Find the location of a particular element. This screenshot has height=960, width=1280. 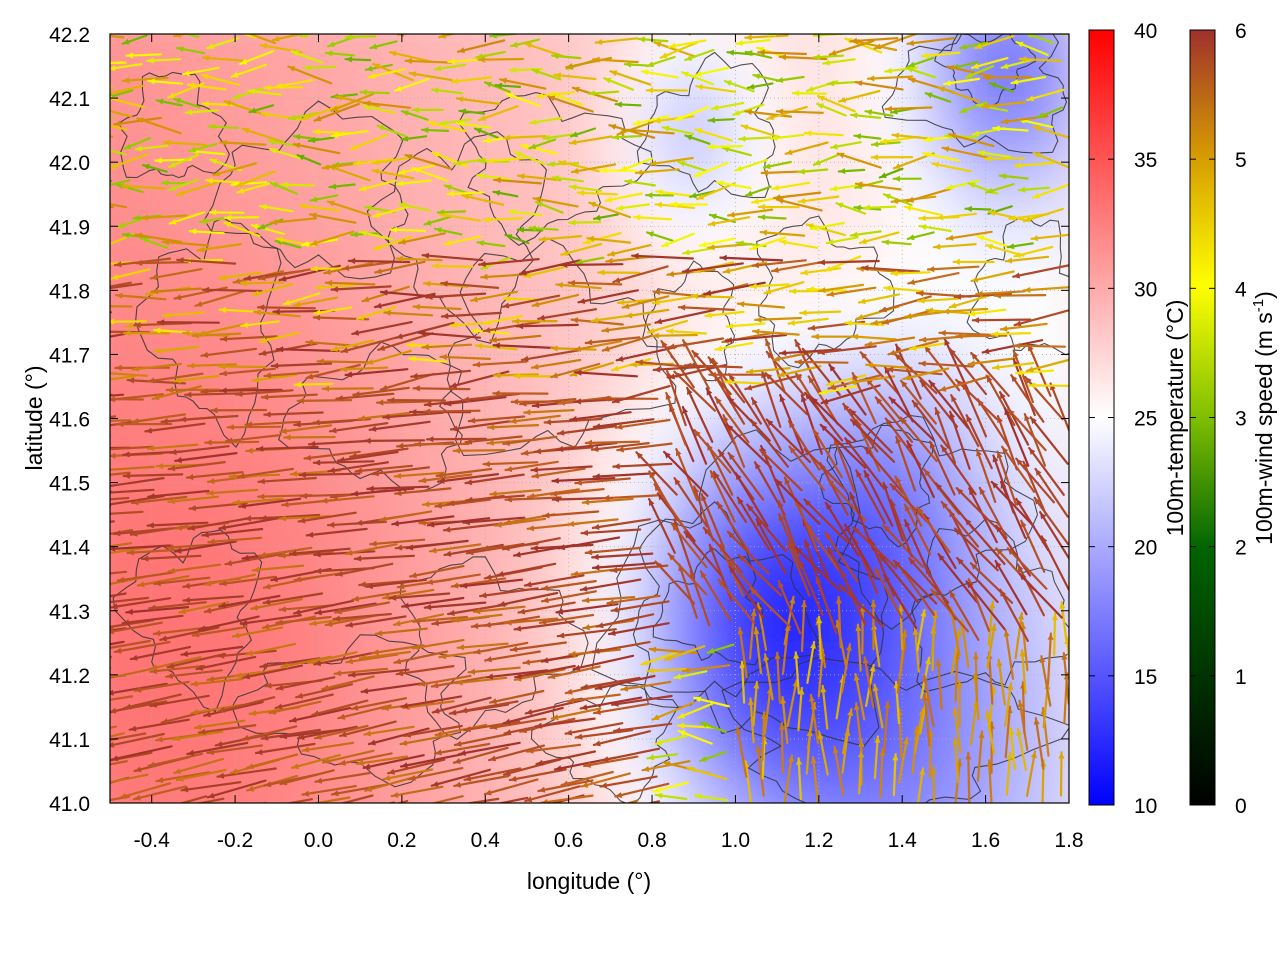

colorbar-tick-label: 35 is located at coordinates (1145, 160).